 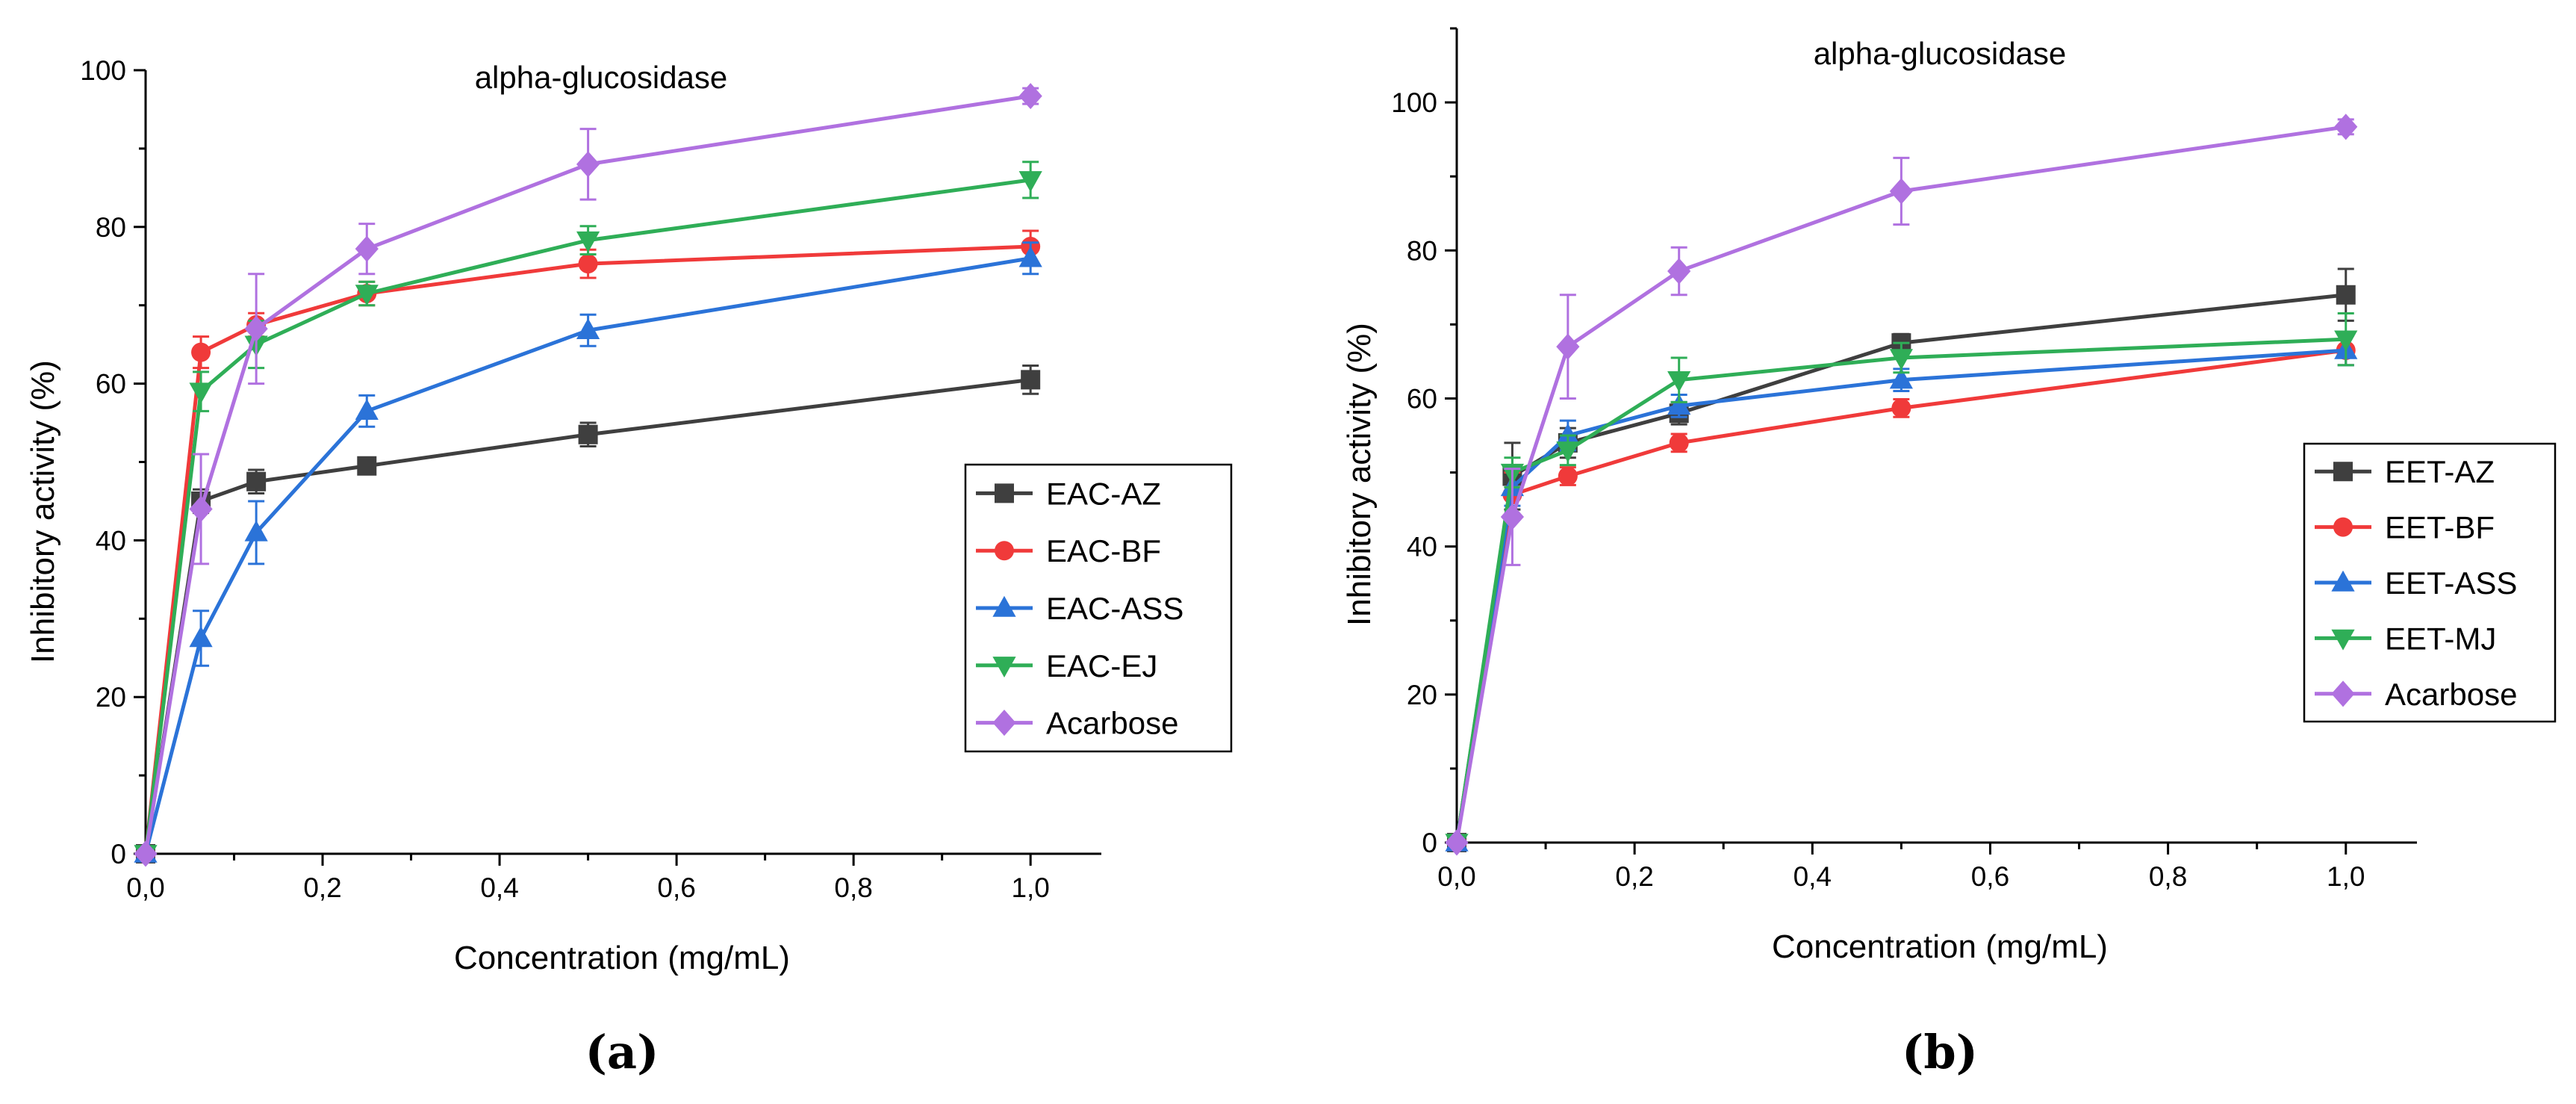 What do you see at coordinates (111, 228) in the screenshot?
I see `chart-a-y-tick-label: 80` at bounding box center [111, 228].